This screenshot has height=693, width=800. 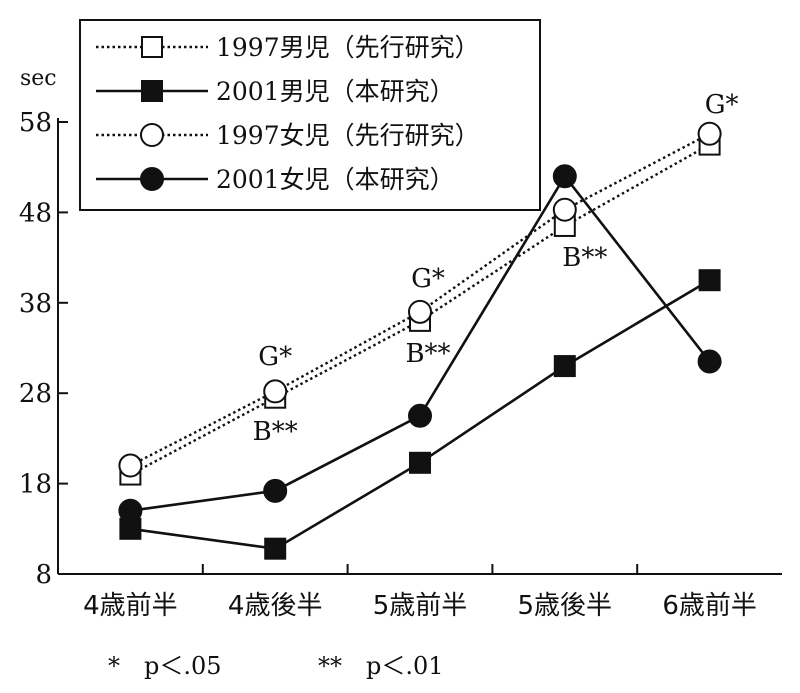 What do you see at coordinates (130, 606) in the screenshot?
I see `x-tick-label: 4歳前半` at bounding box center [130, 606].